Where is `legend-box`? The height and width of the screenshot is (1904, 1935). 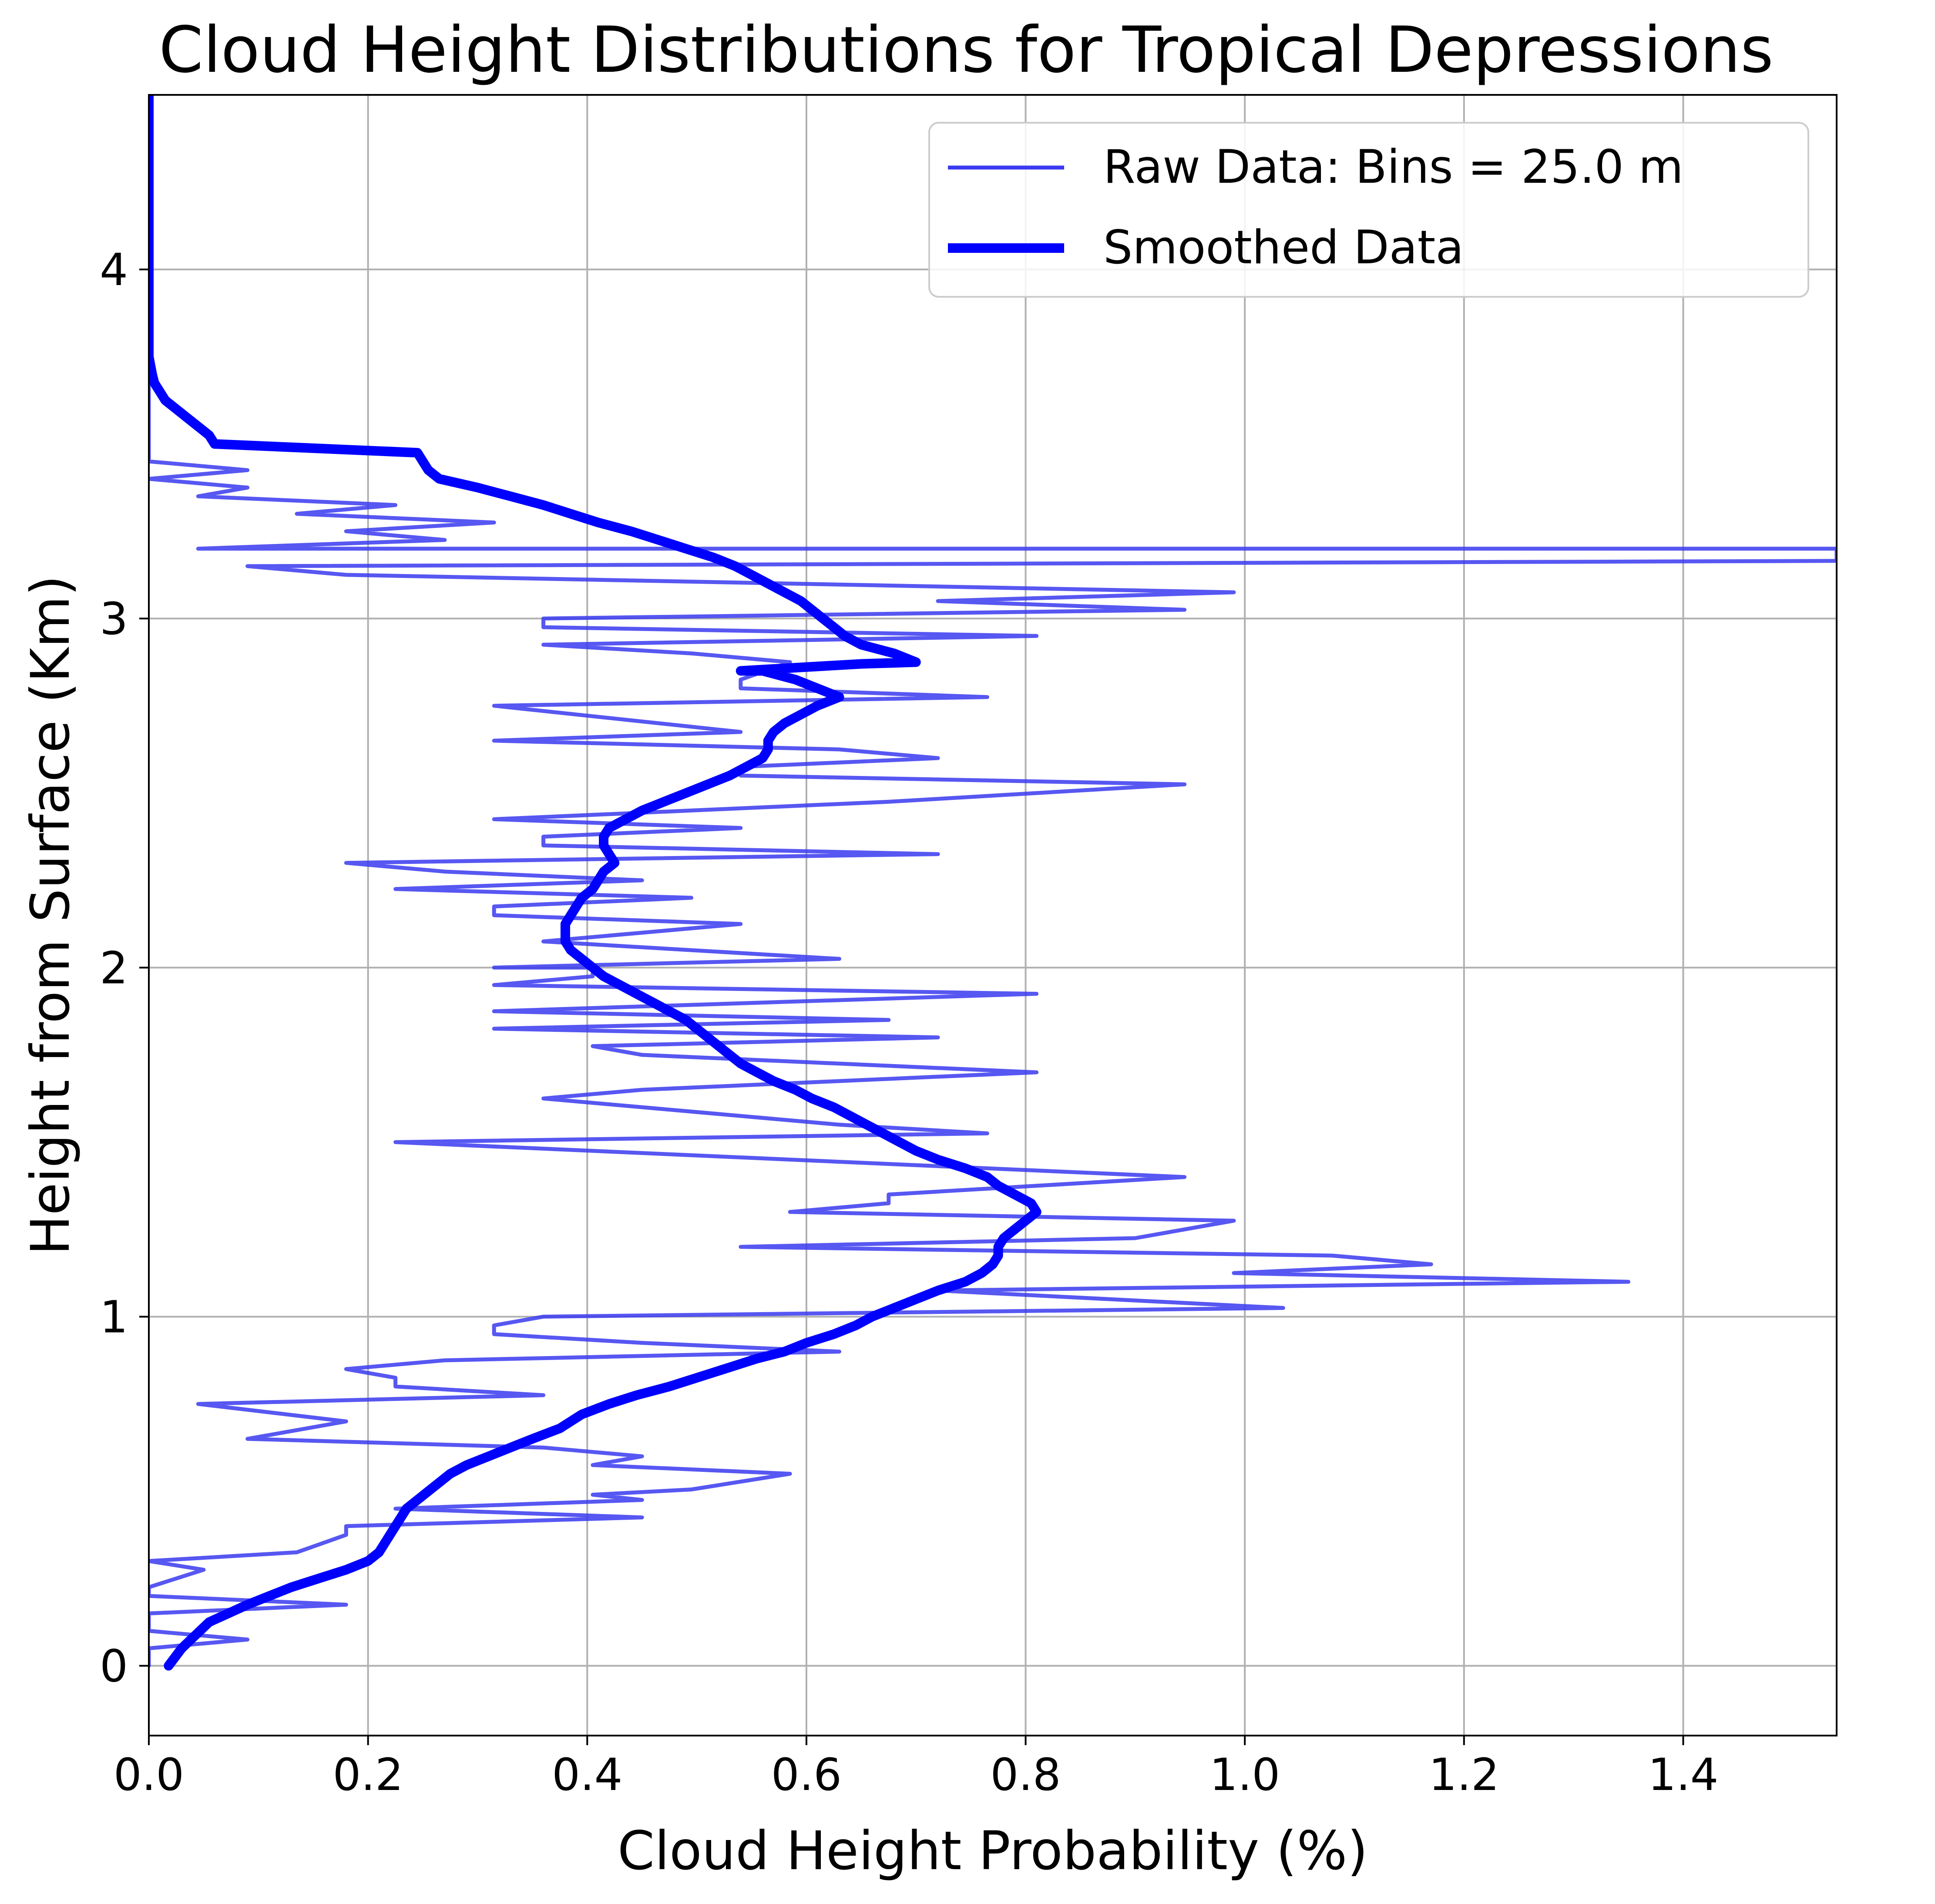
legend-box is located at coordinates (1368, 210).